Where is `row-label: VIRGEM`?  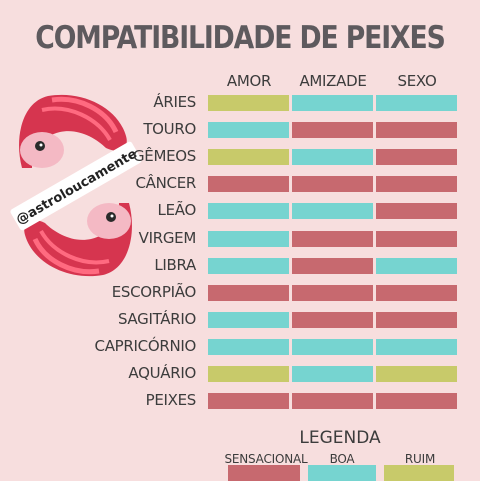
row-label: VIRGEM is located at coordinates (167, 238).